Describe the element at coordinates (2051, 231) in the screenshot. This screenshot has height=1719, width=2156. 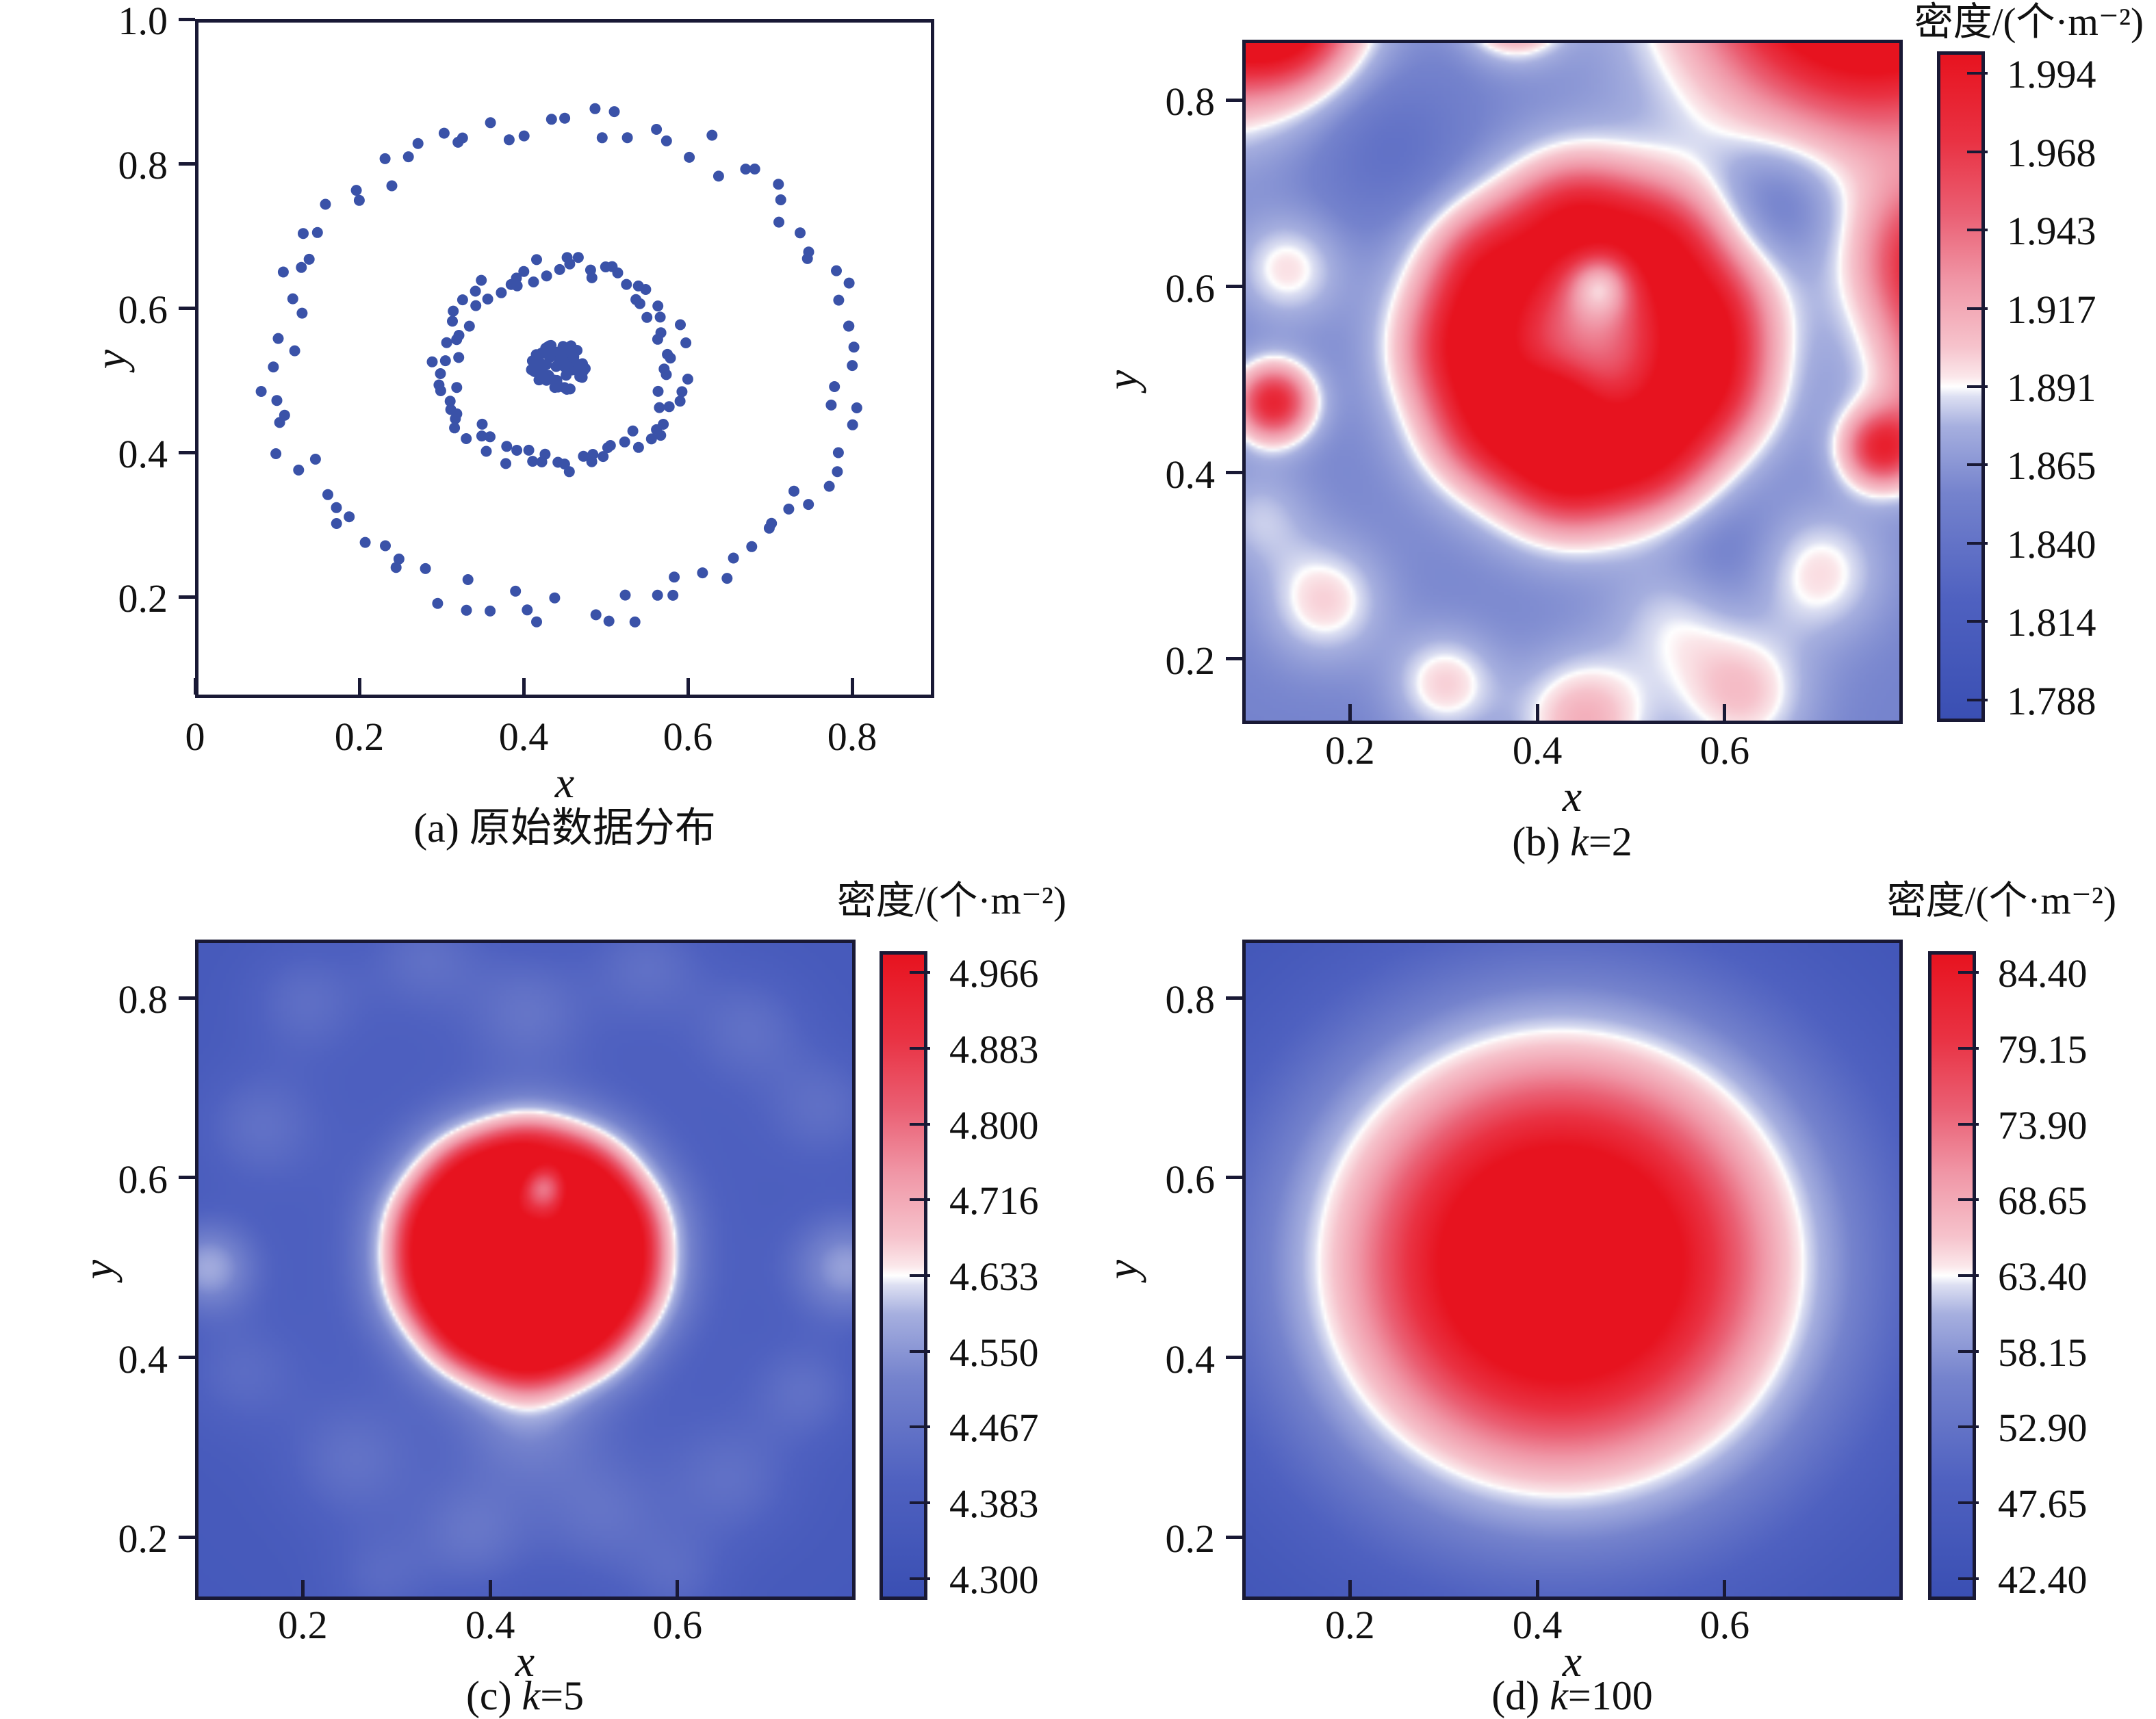
I see `colorbar-tick-label: 1.943` at that location.